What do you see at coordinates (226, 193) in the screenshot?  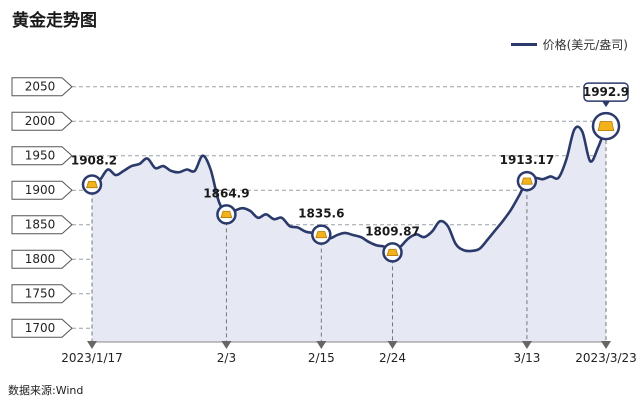 I see `annotation-value-label: 1864.9` at bounding box center [226, 193].